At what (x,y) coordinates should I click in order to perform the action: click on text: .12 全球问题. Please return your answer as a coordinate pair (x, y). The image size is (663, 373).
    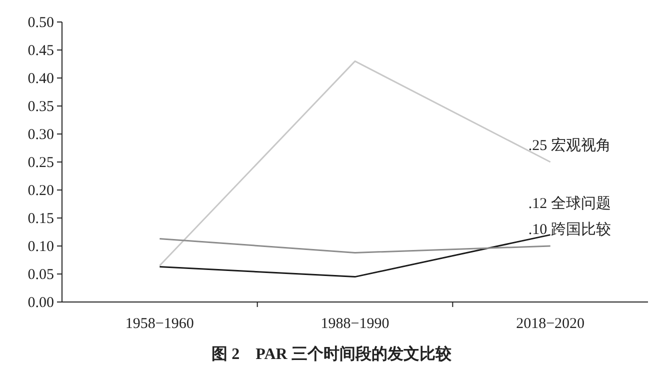
    Looking at the image, I should click on (569, 204).